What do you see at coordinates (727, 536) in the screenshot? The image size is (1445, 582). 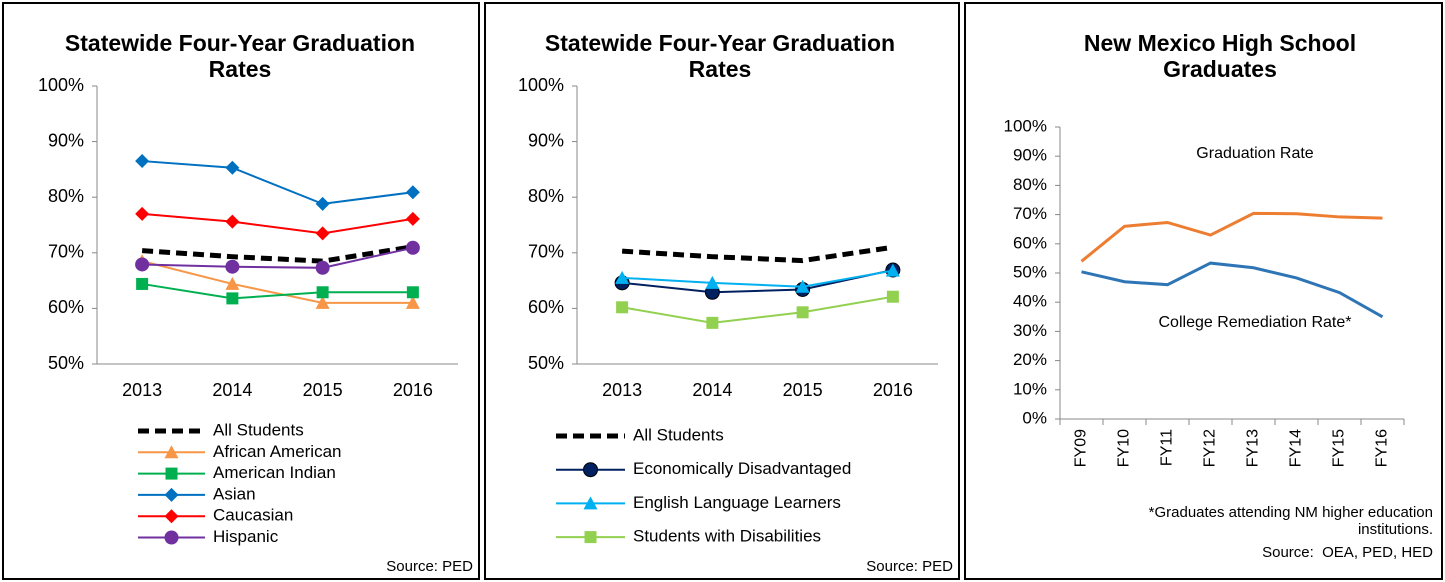 I see `legend-label: Students with Disabilities` at bounding box center [727, 536].